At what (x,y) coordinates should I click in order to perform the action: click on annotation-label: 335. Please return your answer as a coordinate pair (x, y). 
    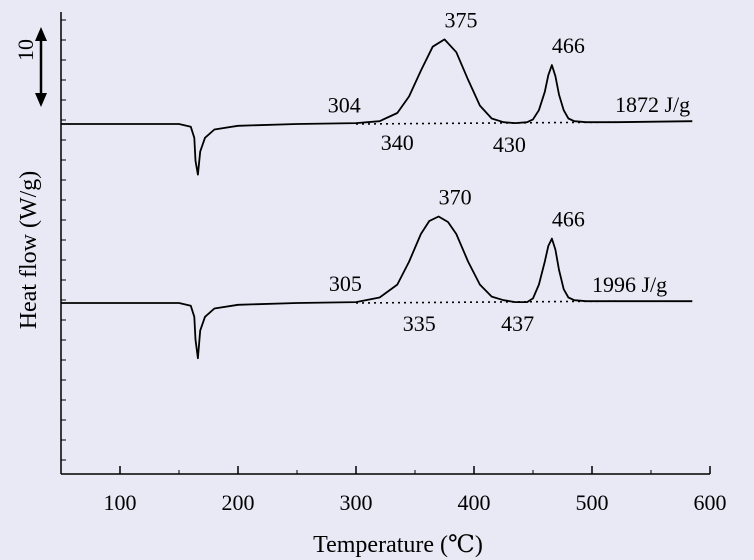
    Looking at the image, I should click on (419, 323).